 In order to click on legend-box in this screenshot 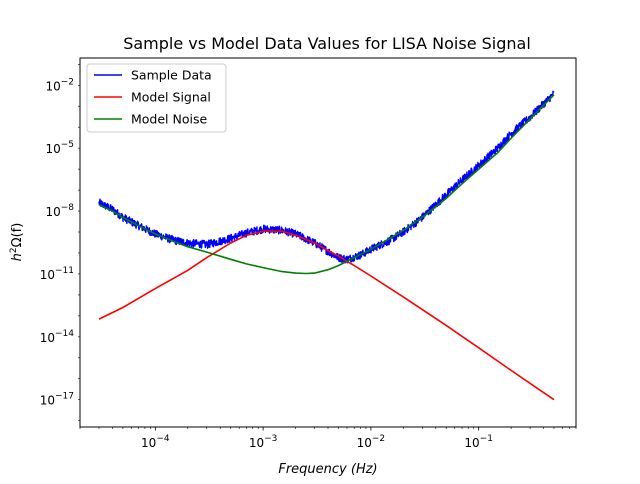, I will do `click(156, 98)`.